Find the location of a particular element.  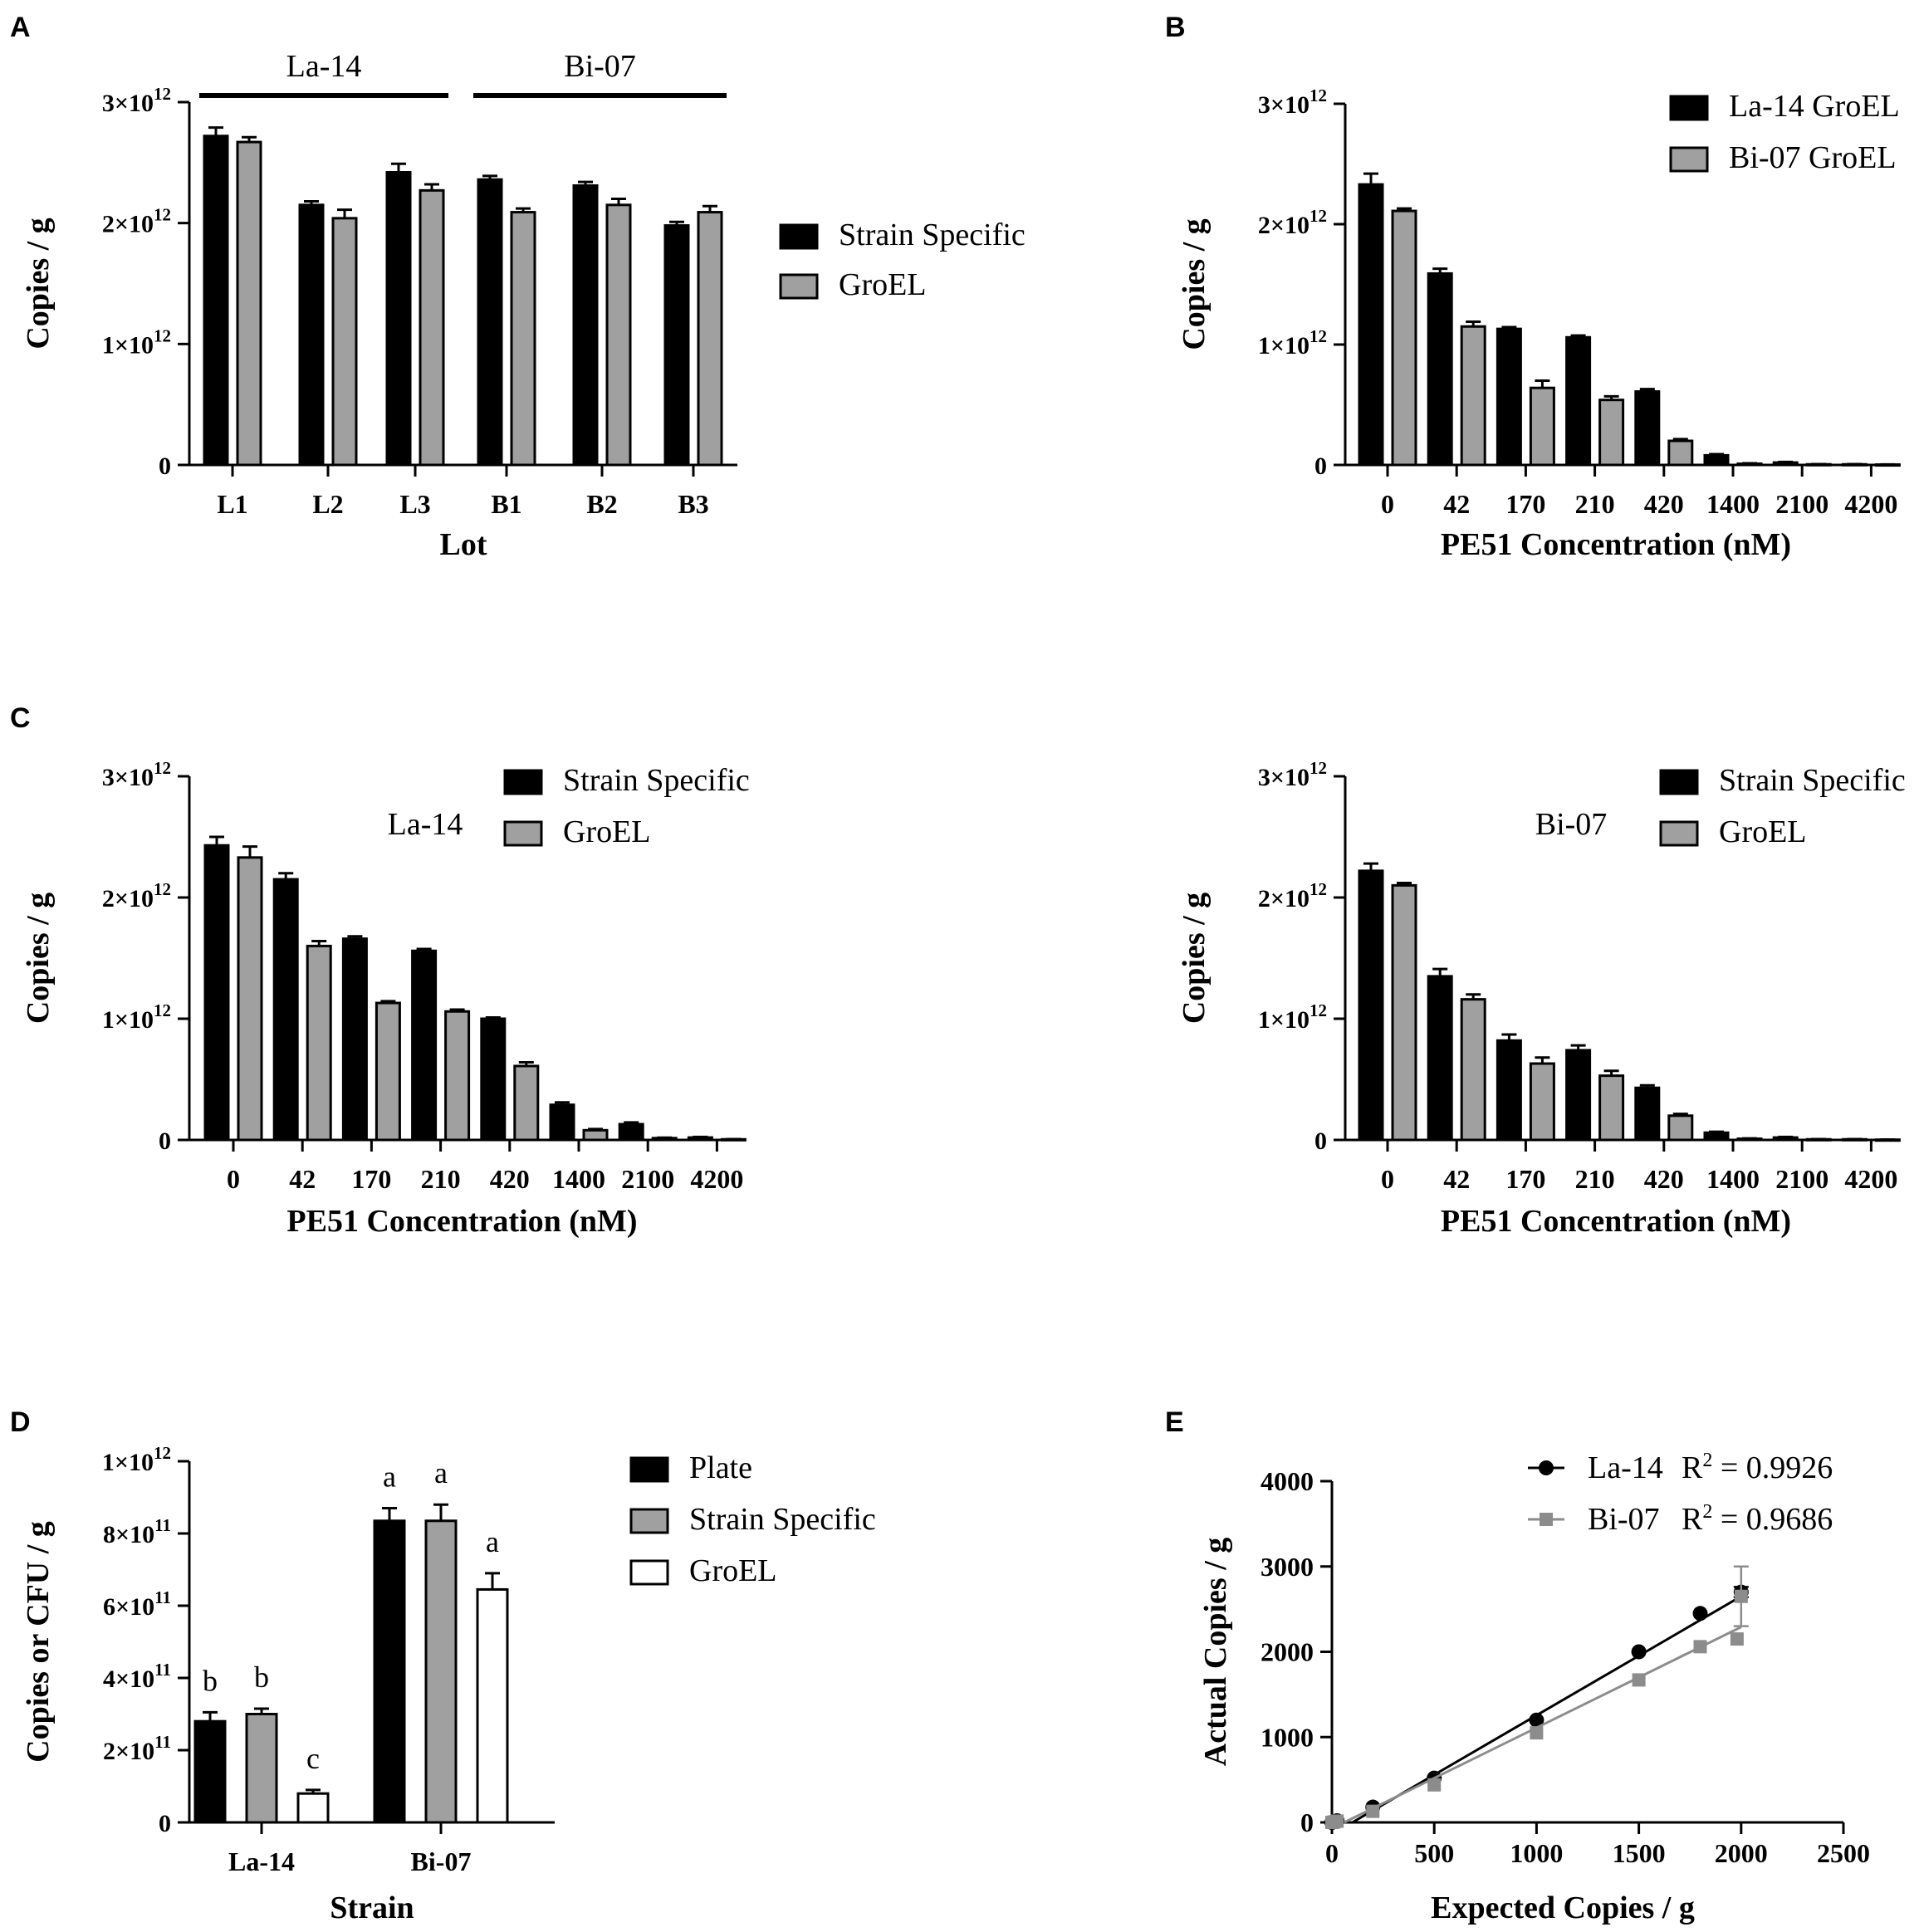

x-tick-label: 170 is located at coordinates (371, 1179).